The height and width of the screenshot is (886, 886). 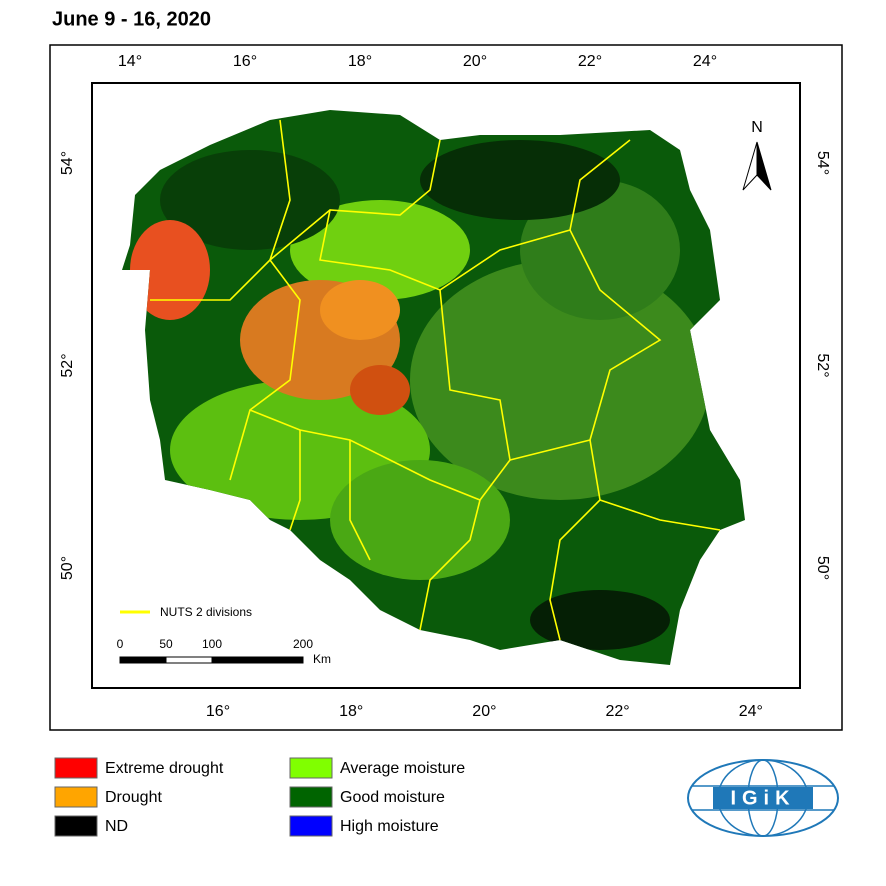 I want to click on scale-unit: Km, so click(x=322, y=659).